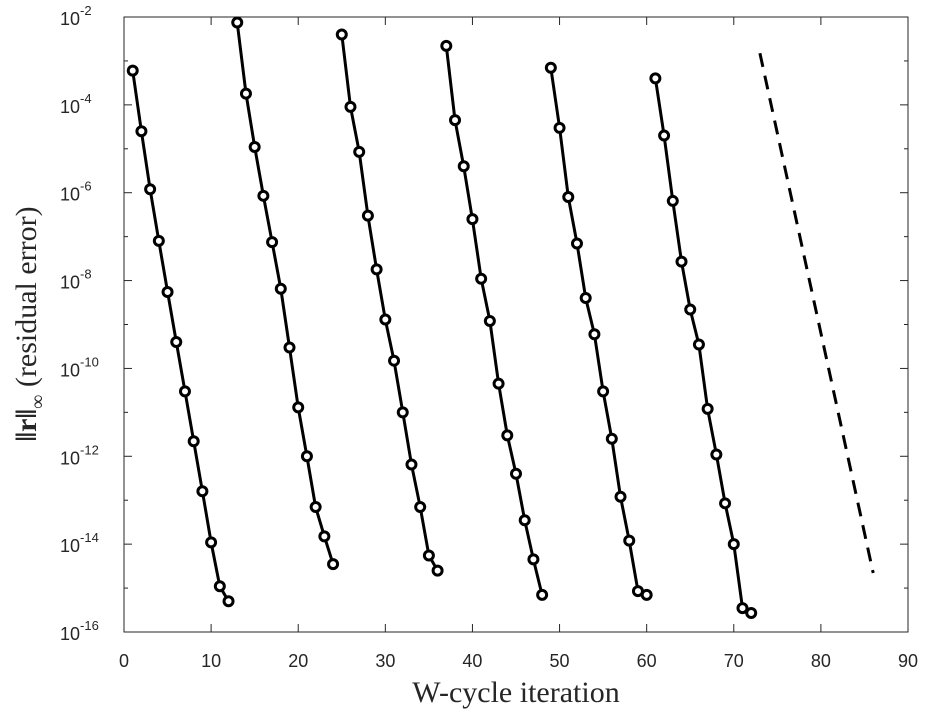  I want to click on y-tick-label: 10⁻¹⁴, so click(79, 543).